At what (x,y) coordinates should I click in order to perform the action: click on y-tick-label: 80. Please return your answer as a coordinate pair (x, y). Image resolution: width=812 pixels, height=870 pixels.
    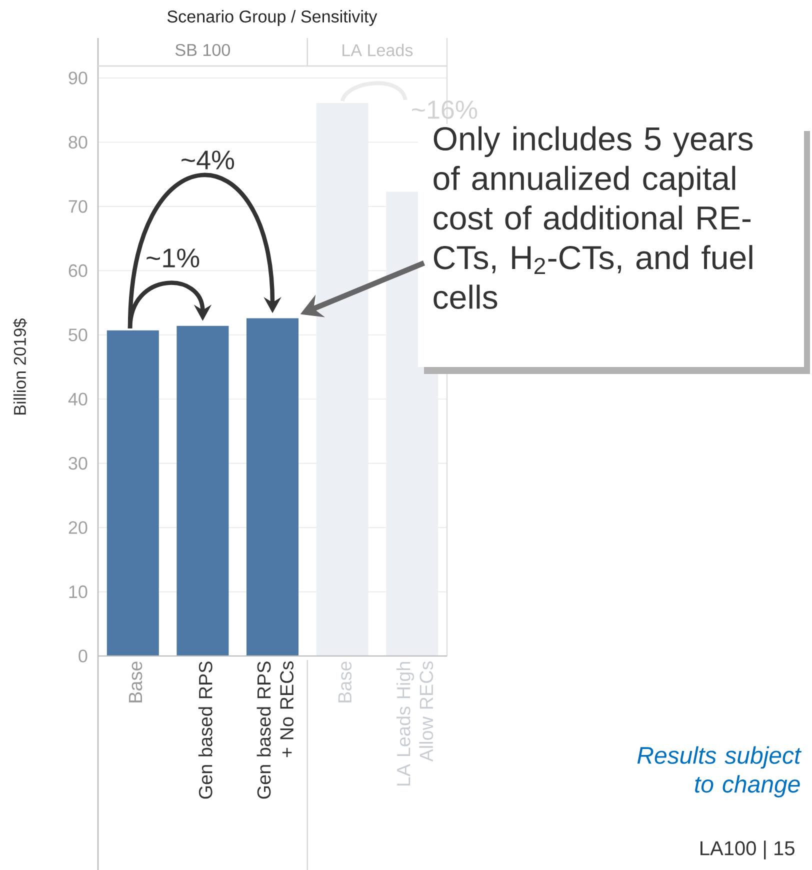
    Looking at the image, I should click on (78, 142).